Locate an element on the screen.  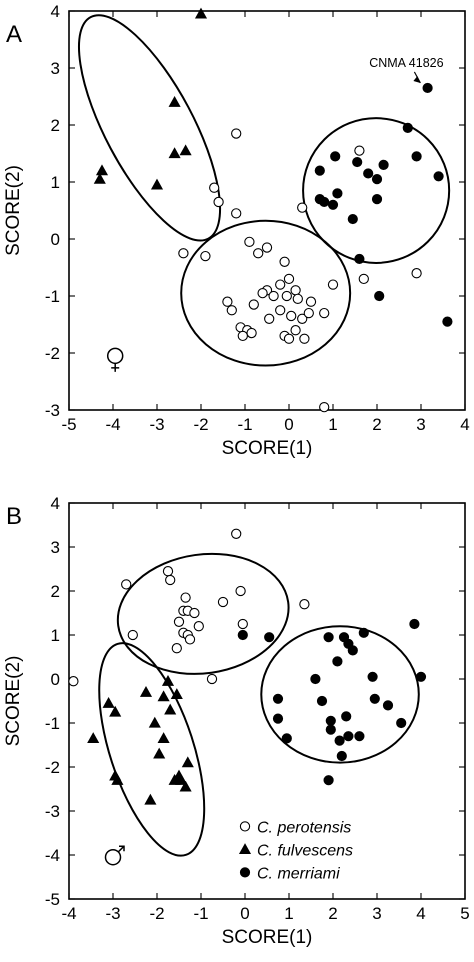
y-tick-label: 2 is located at coordinates (55, 125).